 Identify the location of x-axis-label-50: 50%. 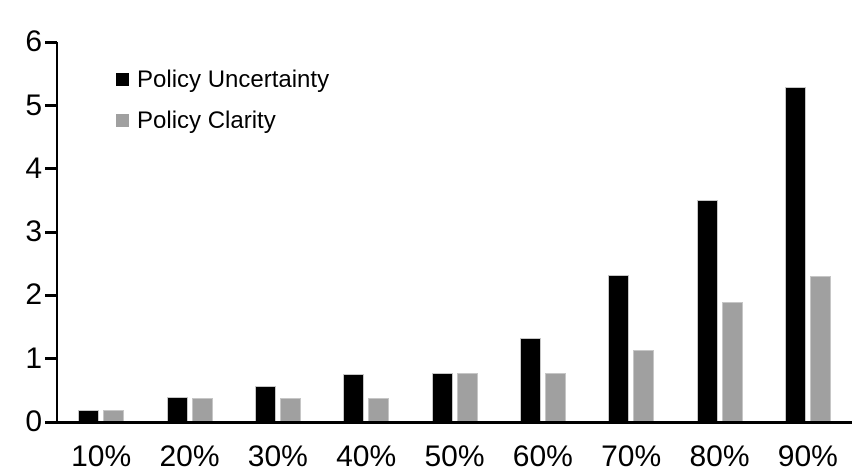
(454, 456).